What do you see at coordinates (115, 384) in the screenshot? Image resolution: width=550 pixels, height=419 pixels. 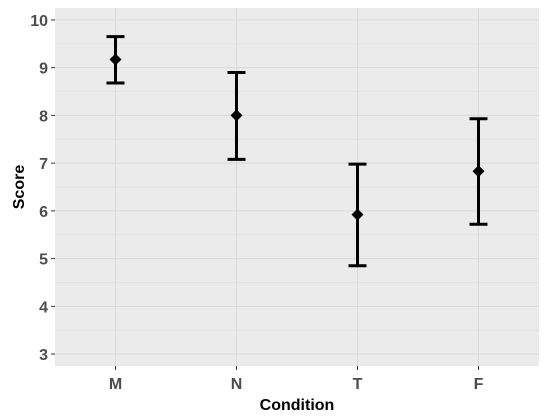 I see `x-tick-label: M` at bounding box center [115, 384].